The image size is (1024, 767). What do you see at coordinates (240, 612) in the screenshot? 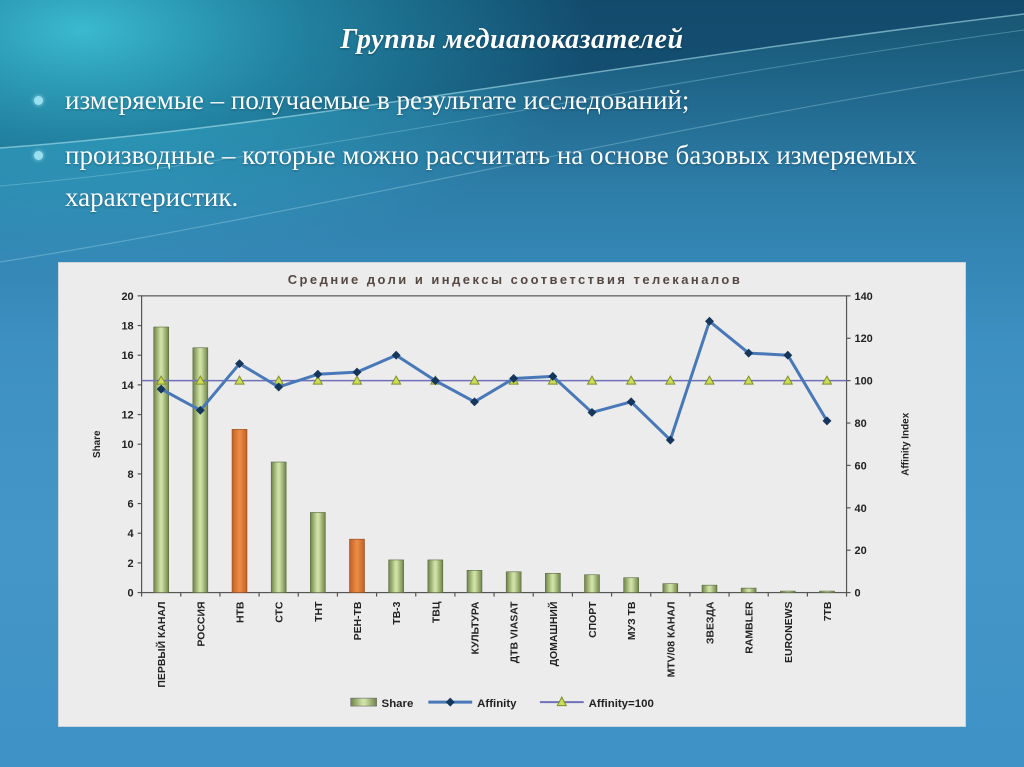
I see `svg-text: НТВ` at bounding box center [240, 612].